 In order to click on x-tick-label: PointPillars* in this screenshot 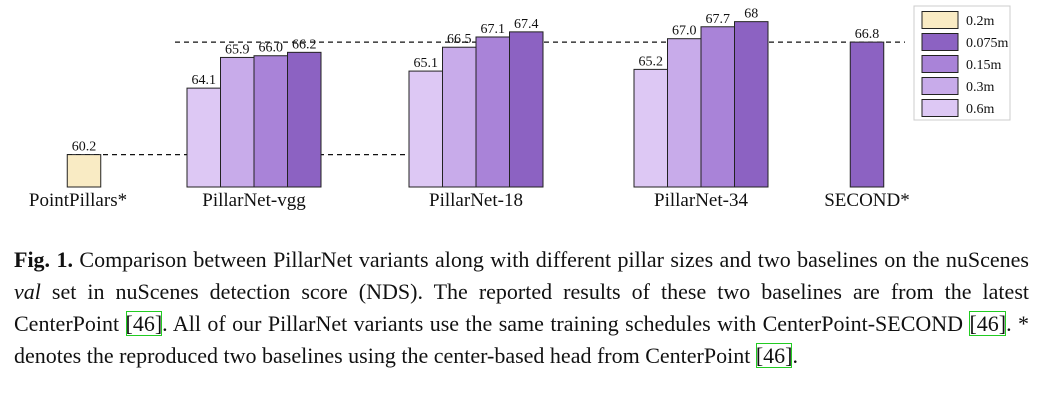, I will do `click(78, 200)`.